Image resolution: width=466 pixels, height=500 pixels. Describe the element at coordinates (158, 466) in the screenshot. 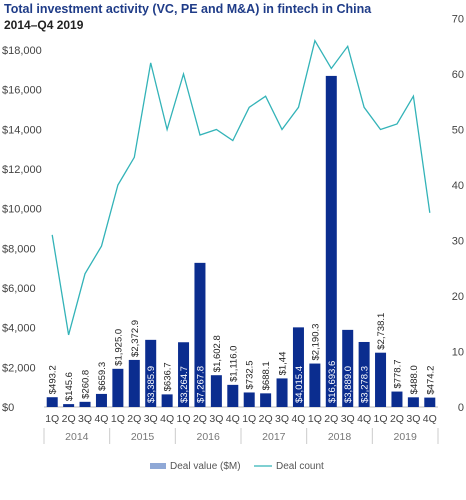

I see `legend-bar-swatch` at that location.